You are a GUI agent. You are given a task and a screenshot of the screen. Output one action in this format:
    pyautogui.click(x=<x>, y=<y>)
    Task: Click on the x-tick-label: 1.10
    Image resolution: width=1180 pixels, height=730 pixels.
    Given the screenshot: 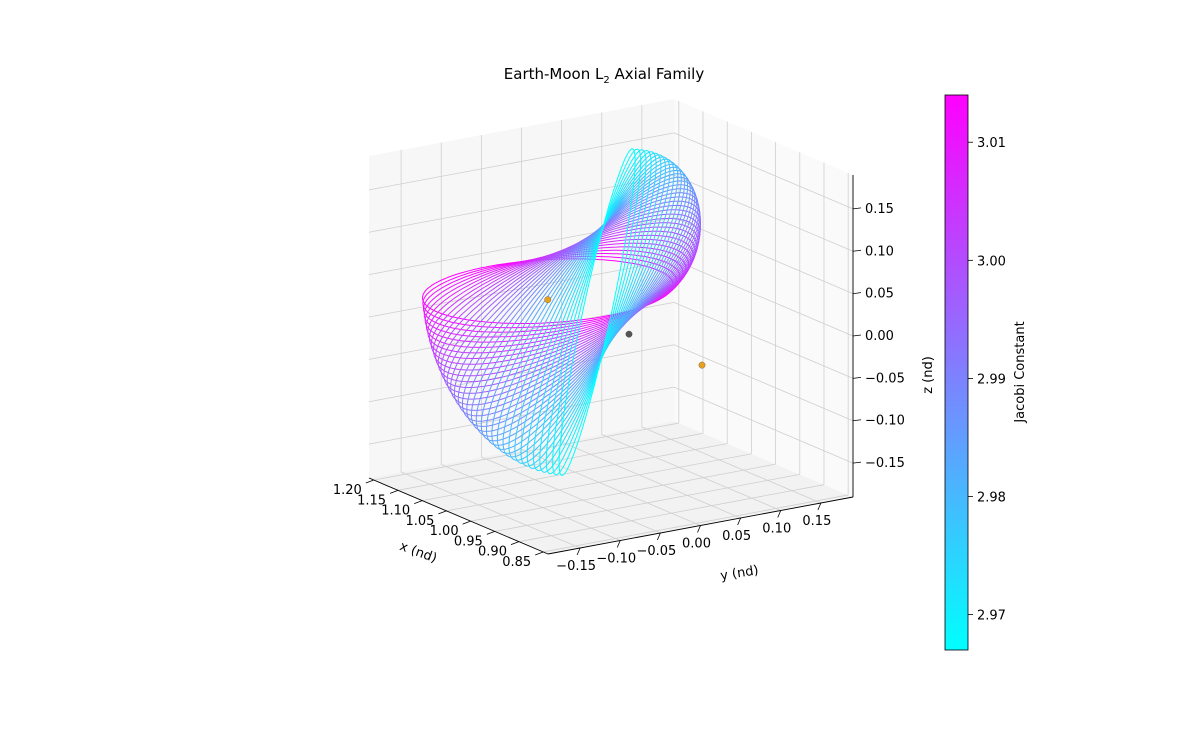 What is the action you would take?
    pyautogui.click(x=395, y=511)
    